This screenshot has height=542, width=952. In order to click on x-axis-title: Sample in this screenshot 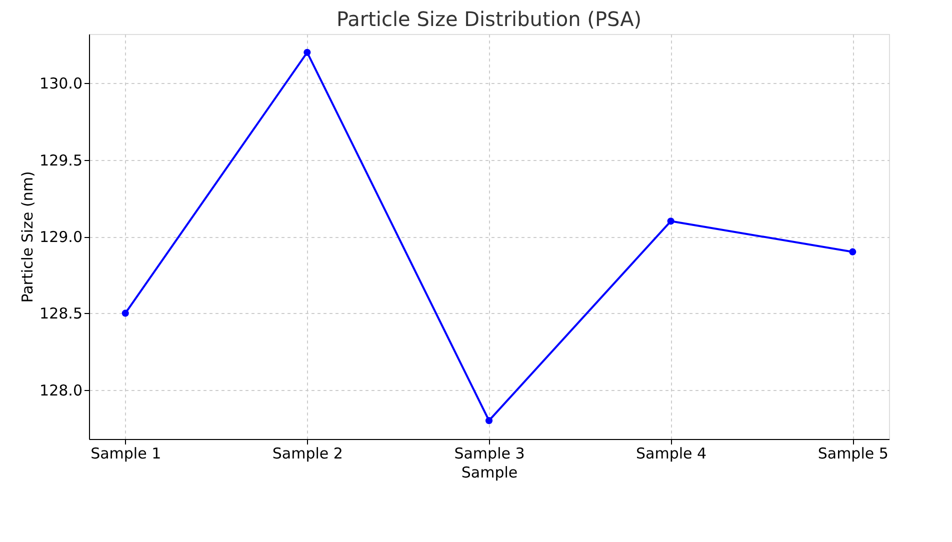, I will do `click(489, 473)`.